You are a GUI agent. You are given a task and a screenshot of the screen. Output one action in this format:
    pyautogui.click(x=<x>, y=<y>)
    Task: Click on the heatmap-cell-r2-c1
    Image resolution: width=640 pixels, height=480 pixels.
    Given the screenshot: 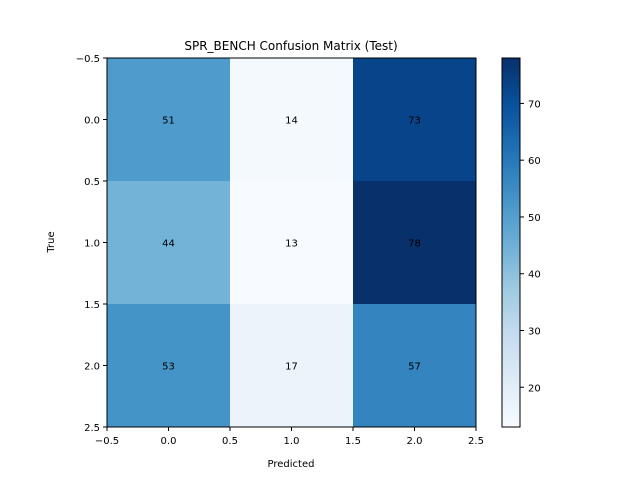 What is the action you would take?
    pyautogui.click(x=292, y=366)
    